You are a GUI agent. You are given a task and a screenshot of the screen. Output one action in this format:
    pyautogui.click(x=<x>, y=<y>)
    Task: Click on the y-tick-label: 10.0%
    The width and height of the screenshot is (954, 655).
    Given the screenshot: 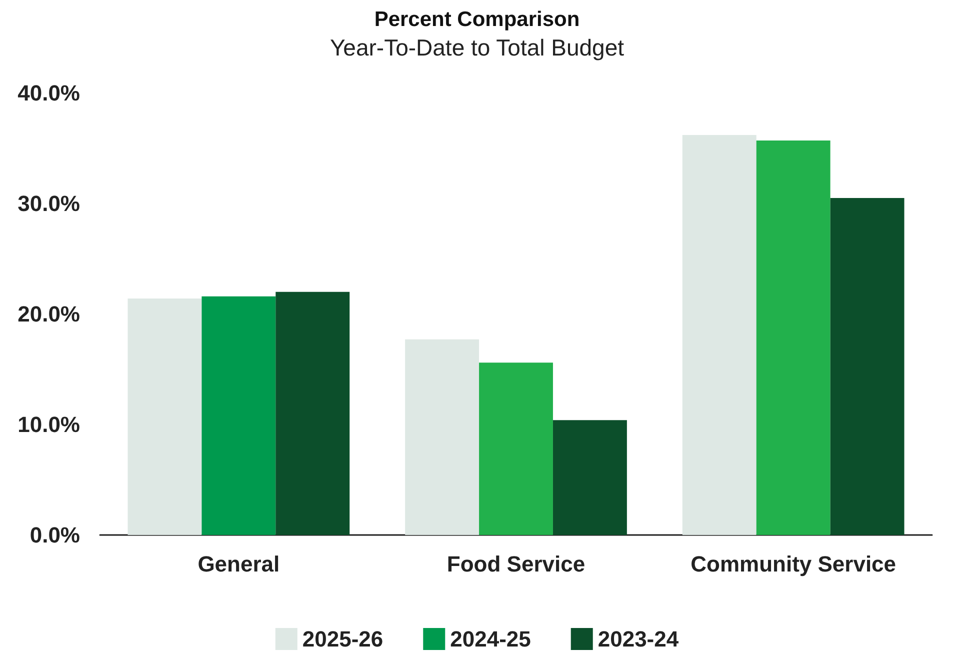 What is the action you would take?
    pyautogui.click(x=49, y=424)
    